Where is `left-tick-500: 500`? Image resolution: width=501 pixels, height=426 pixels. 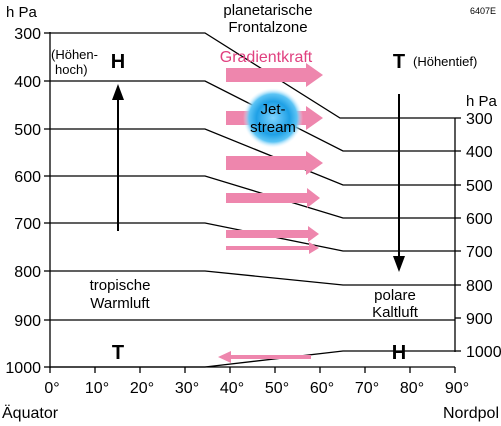
left-tick-500: 500 is located at coordinates (27, 130).